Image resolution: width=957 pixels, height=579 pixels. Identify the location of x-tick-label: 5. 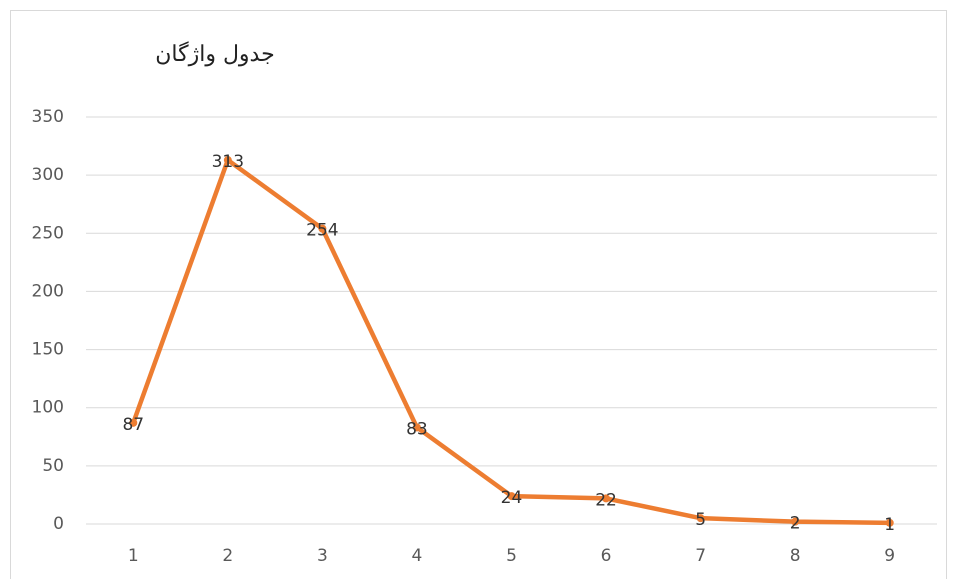
(511, 556).